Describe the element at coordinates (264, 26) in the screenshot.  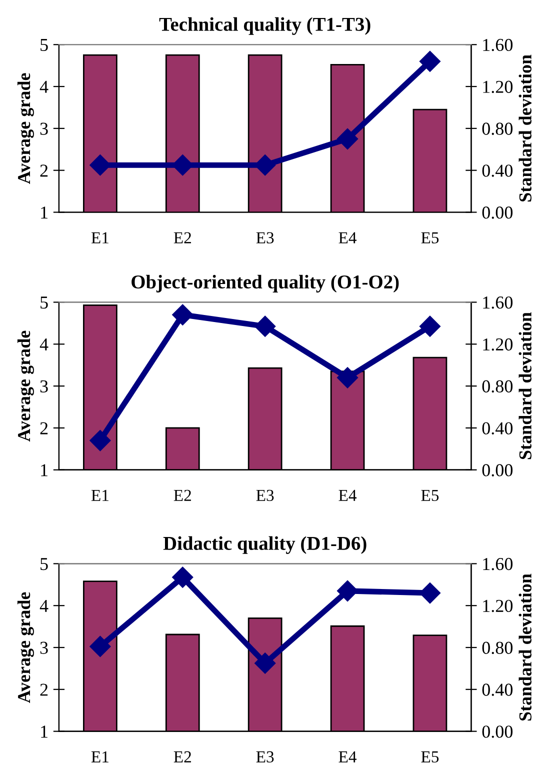
I see `chart-title: Technical quality (T1-T3)` at that location.